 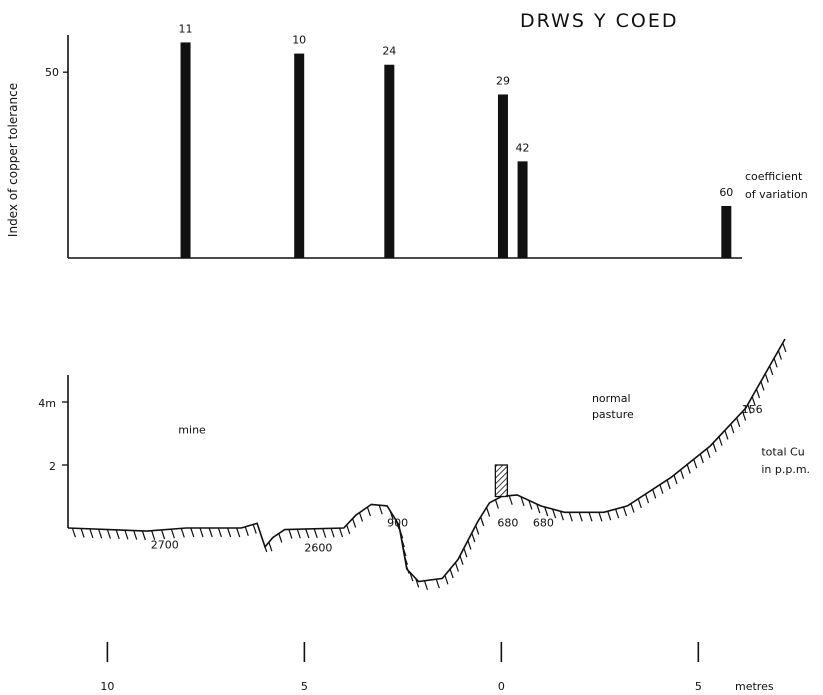 I want to click on bar-data-label-4: 42, so click(x=523, y=147).